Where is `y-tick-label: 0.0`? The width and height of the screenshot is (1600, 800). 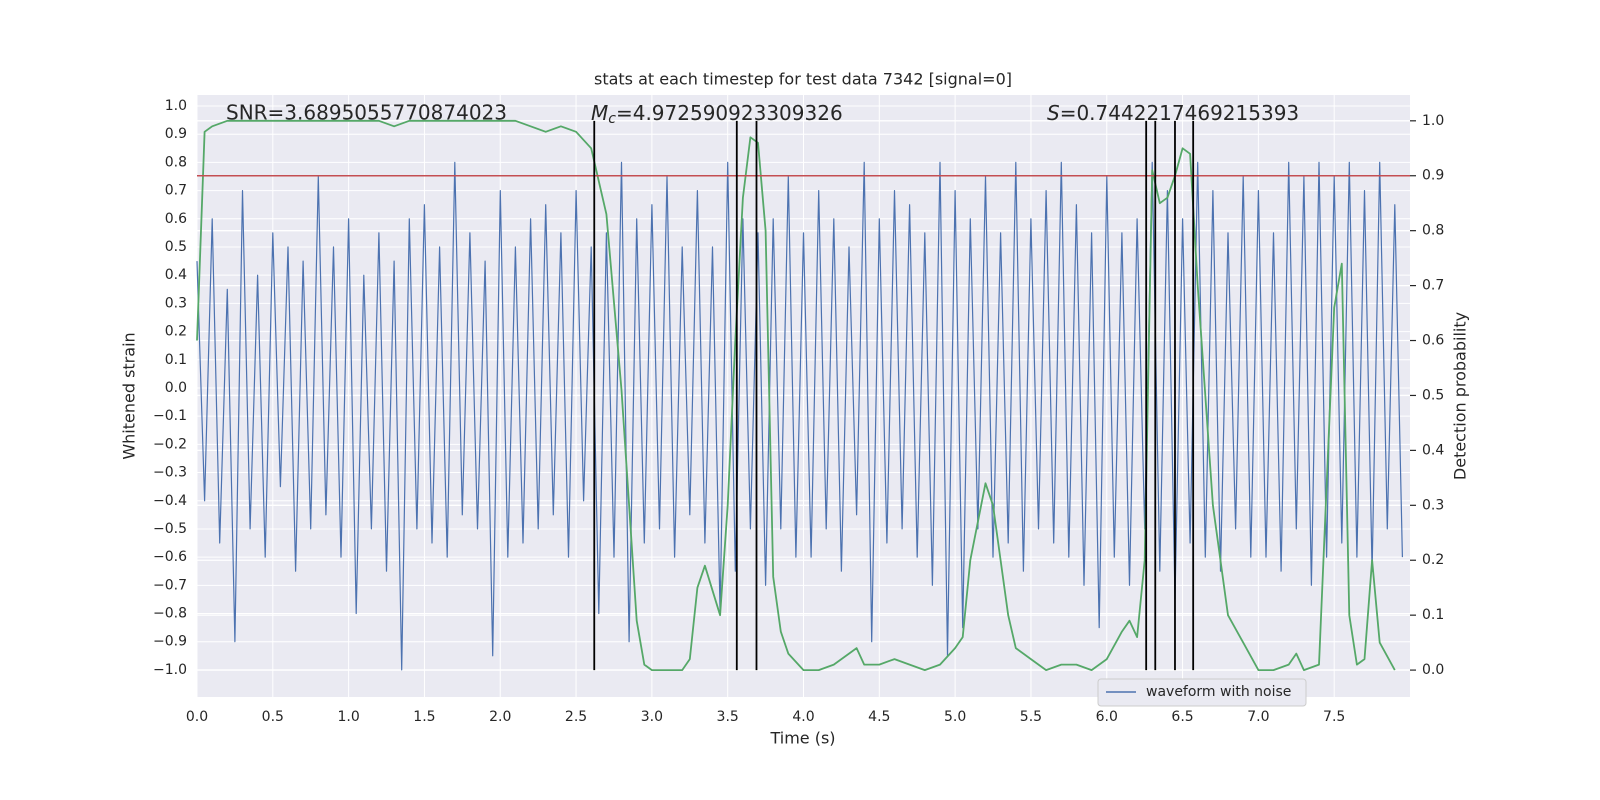 y-tick-label: 0.0 is located at coordinates (176, 388).